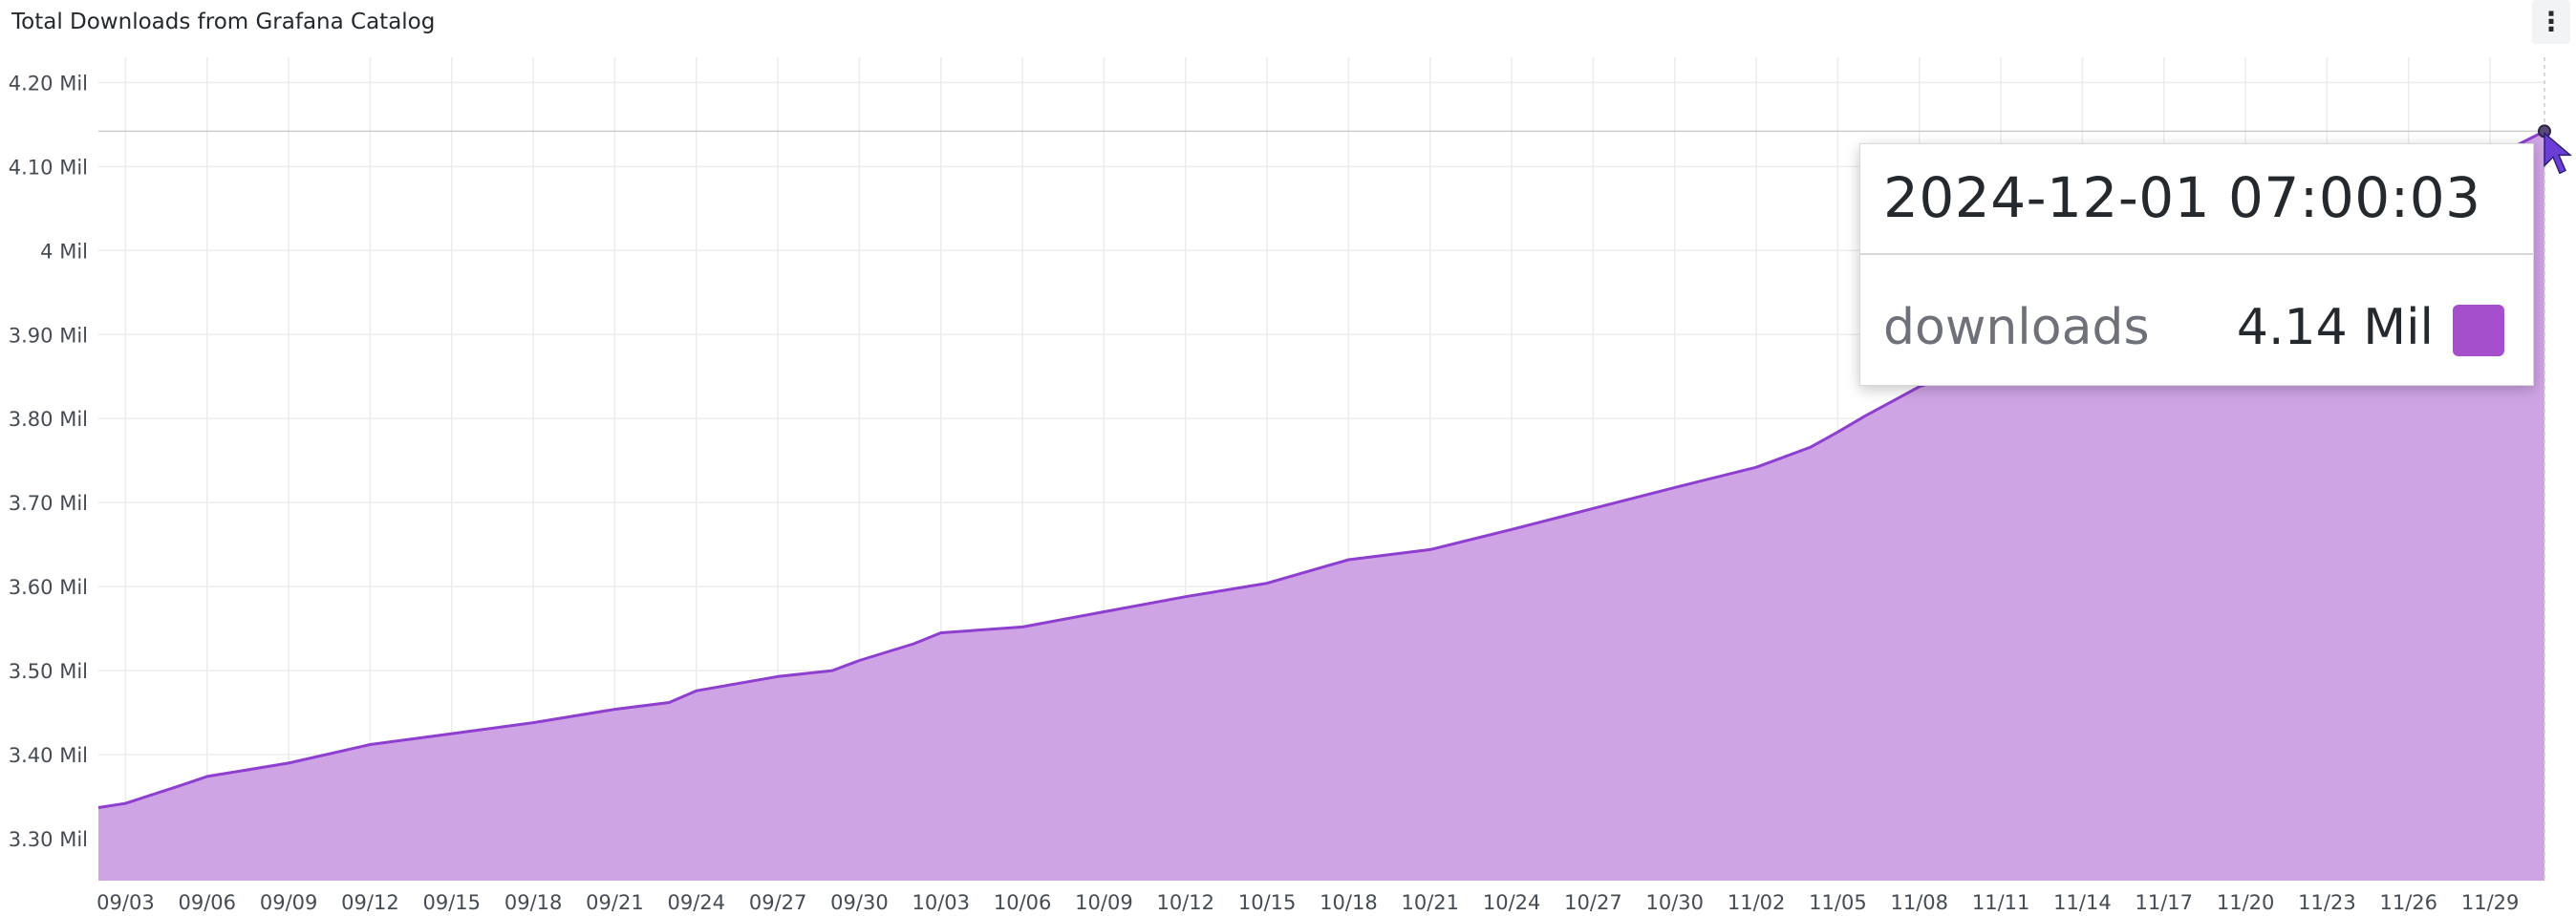 The height and width of the screenshot is (916, 2576). Describe the element at coordinates (208, 902) in the screenshot. I see `x-tick-label: 09/06` at that location.